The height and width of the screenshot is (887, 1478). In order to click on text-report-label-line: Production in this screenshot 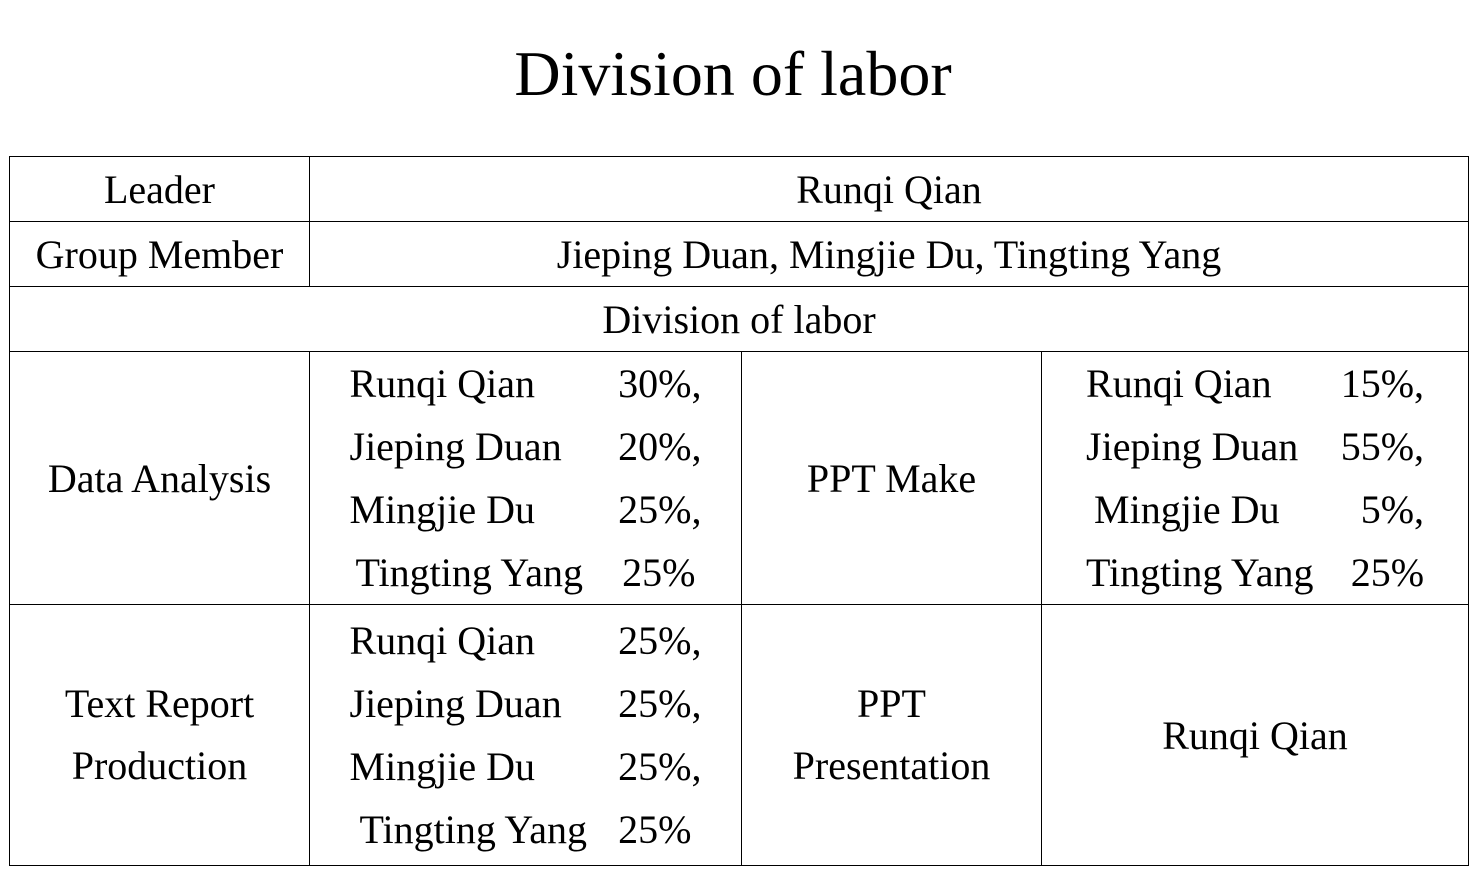, I will do `click(159, 765)`.